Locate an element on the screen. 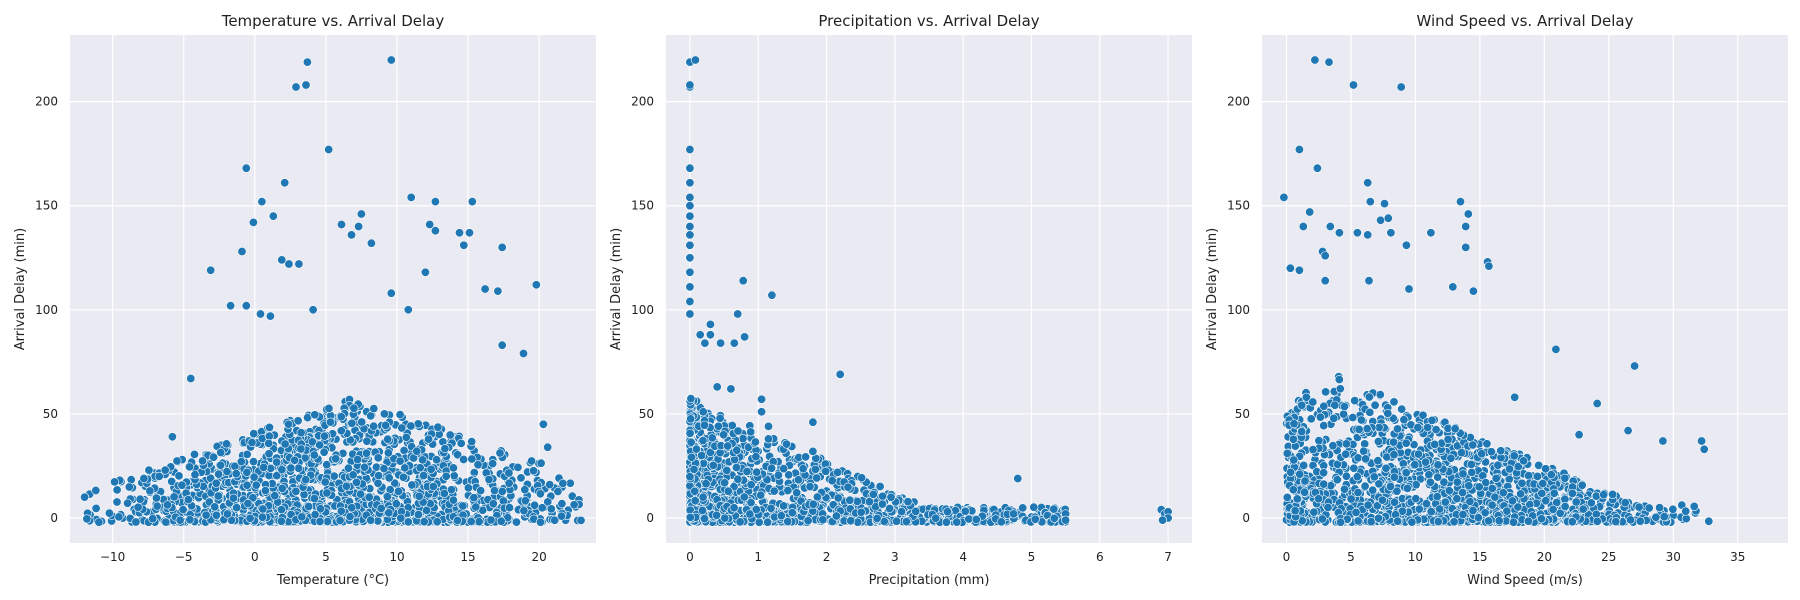 Image resolution: width=1800 pixels, height=600 pixels. temperature-x-tick-label: −5 is located at coordinates (184, 557).